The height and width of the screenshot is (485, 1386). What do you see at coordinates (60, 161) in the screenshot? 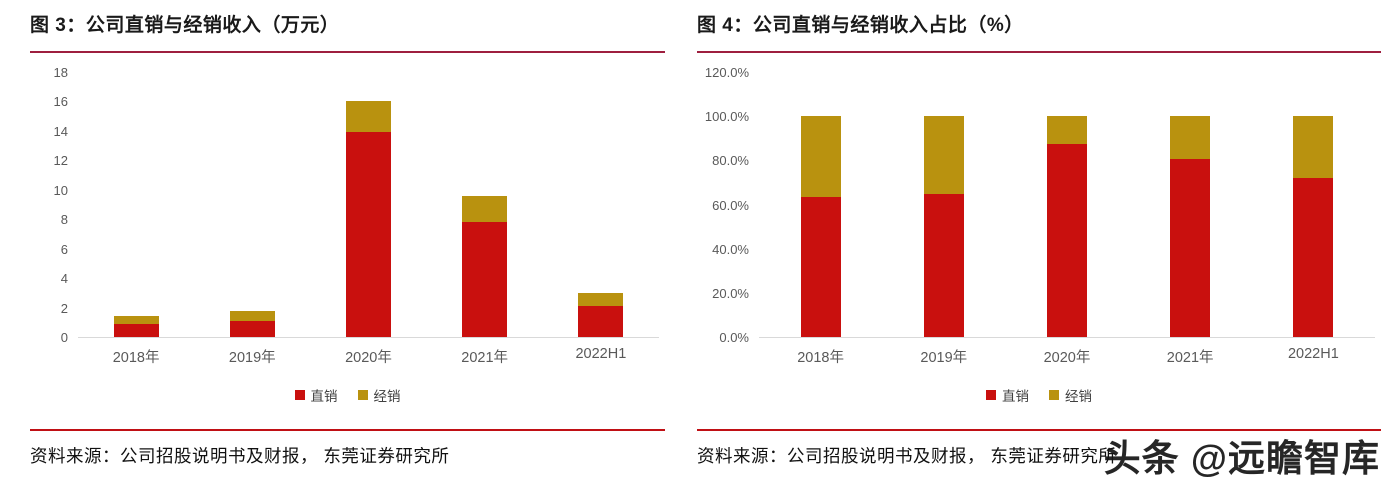
I see `y-tick-label: 12` at bounding box center [60, 161].